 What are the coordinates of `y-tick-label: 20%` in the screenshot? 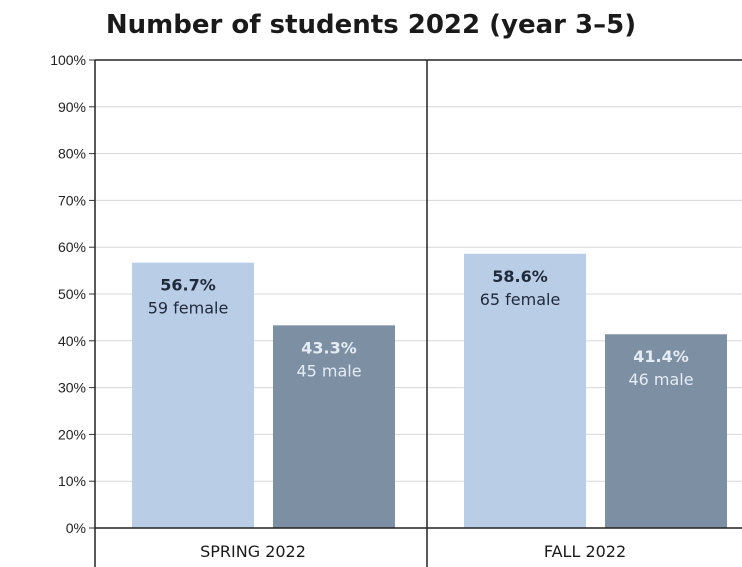 It's located at (72, 434).